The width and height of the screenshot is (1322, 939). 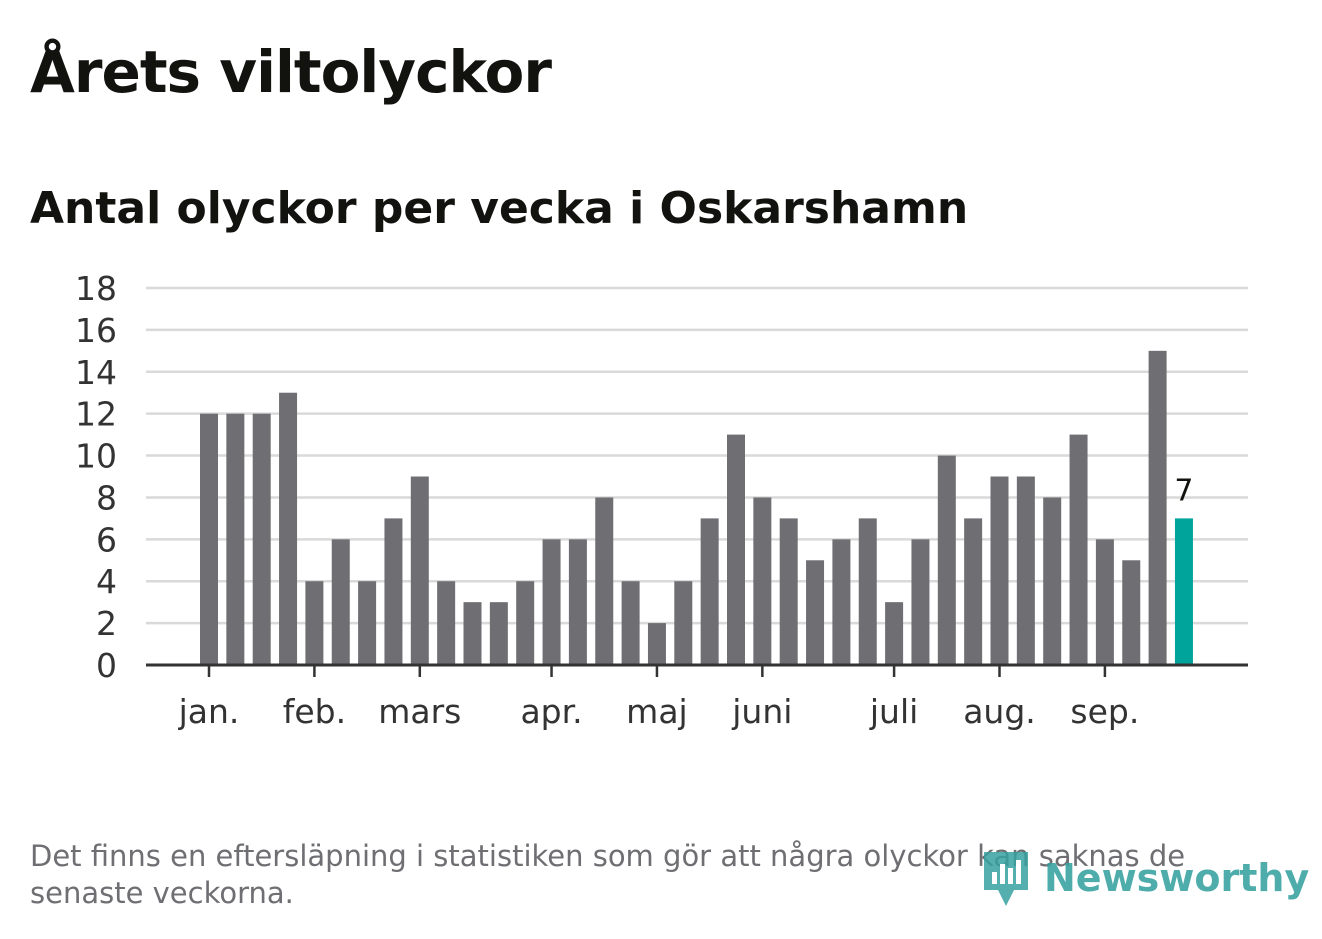 What do you see at coordinates (106, 581) in the screenshot?
I see `y-tick-label: 4` at bounding box center [106, 581].